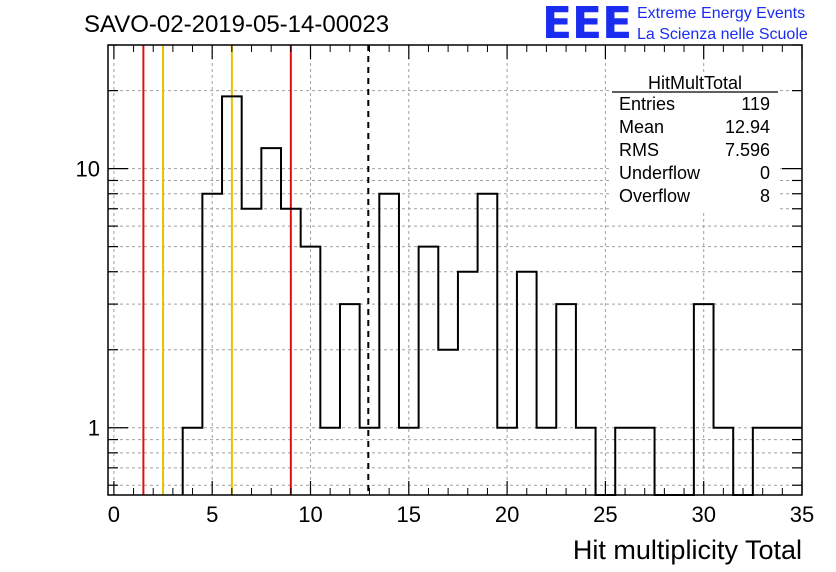 The width and height of the screenshot is (836, 572). I want to click on stats-value: 12.94, so click(747, 127).